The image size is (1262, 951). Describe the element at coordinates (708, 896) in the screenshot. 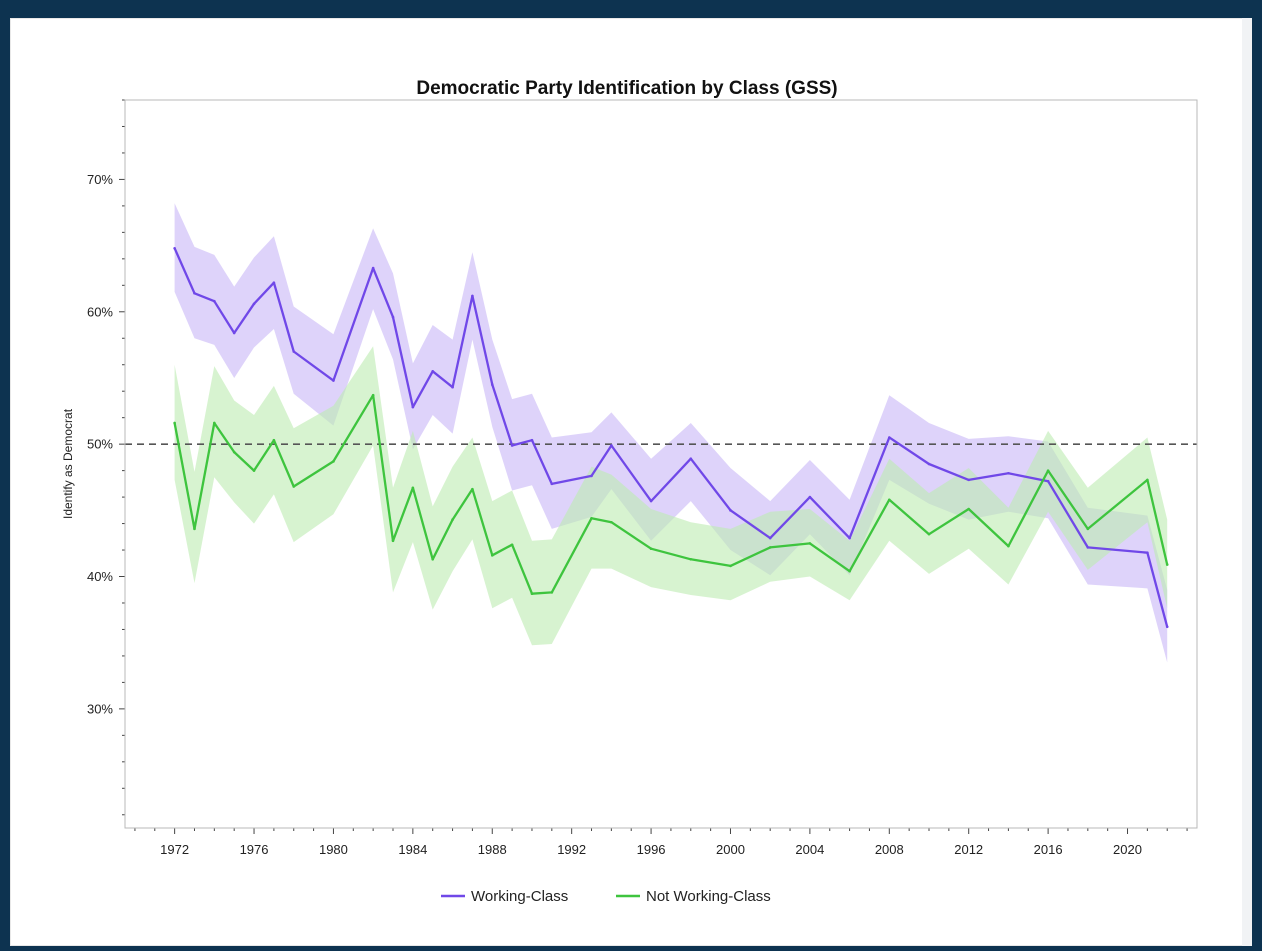

I see `legend-label-2: Not Working-Class` at that location.